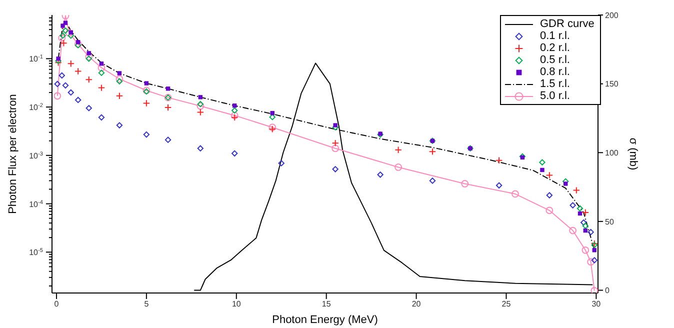  I want to click on legend-label: 0.2 r.l., so click(555, 48).